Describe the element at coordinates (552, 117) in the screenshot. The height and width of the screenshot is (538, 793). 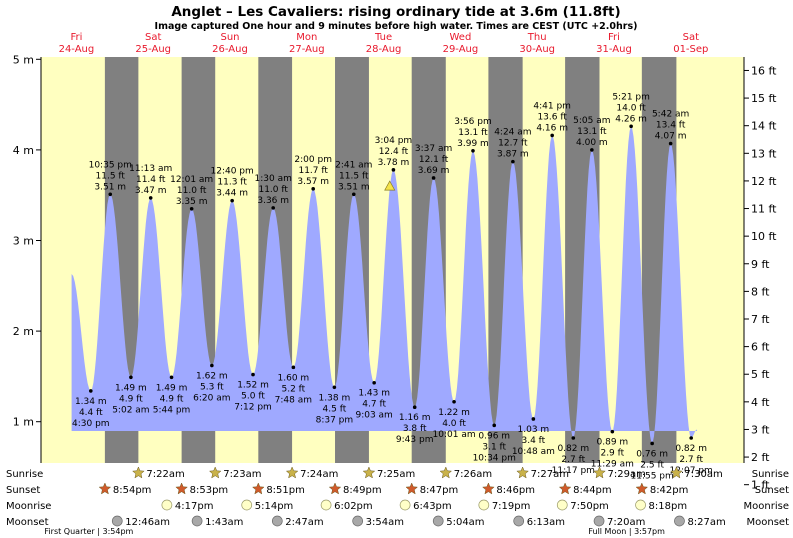
I see `extreme-ft: 13.6 ft` at that location.